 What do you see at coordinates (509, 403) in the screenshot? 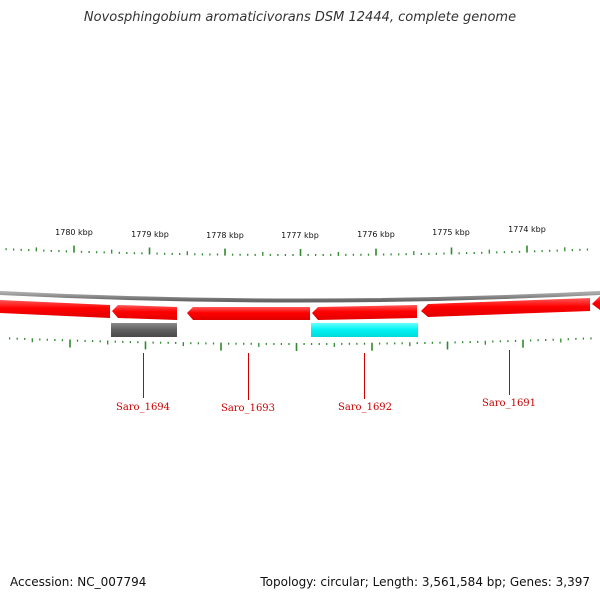
I see `gene-label-saro-1691: Saro_1691` at bounding box center [509, 403].